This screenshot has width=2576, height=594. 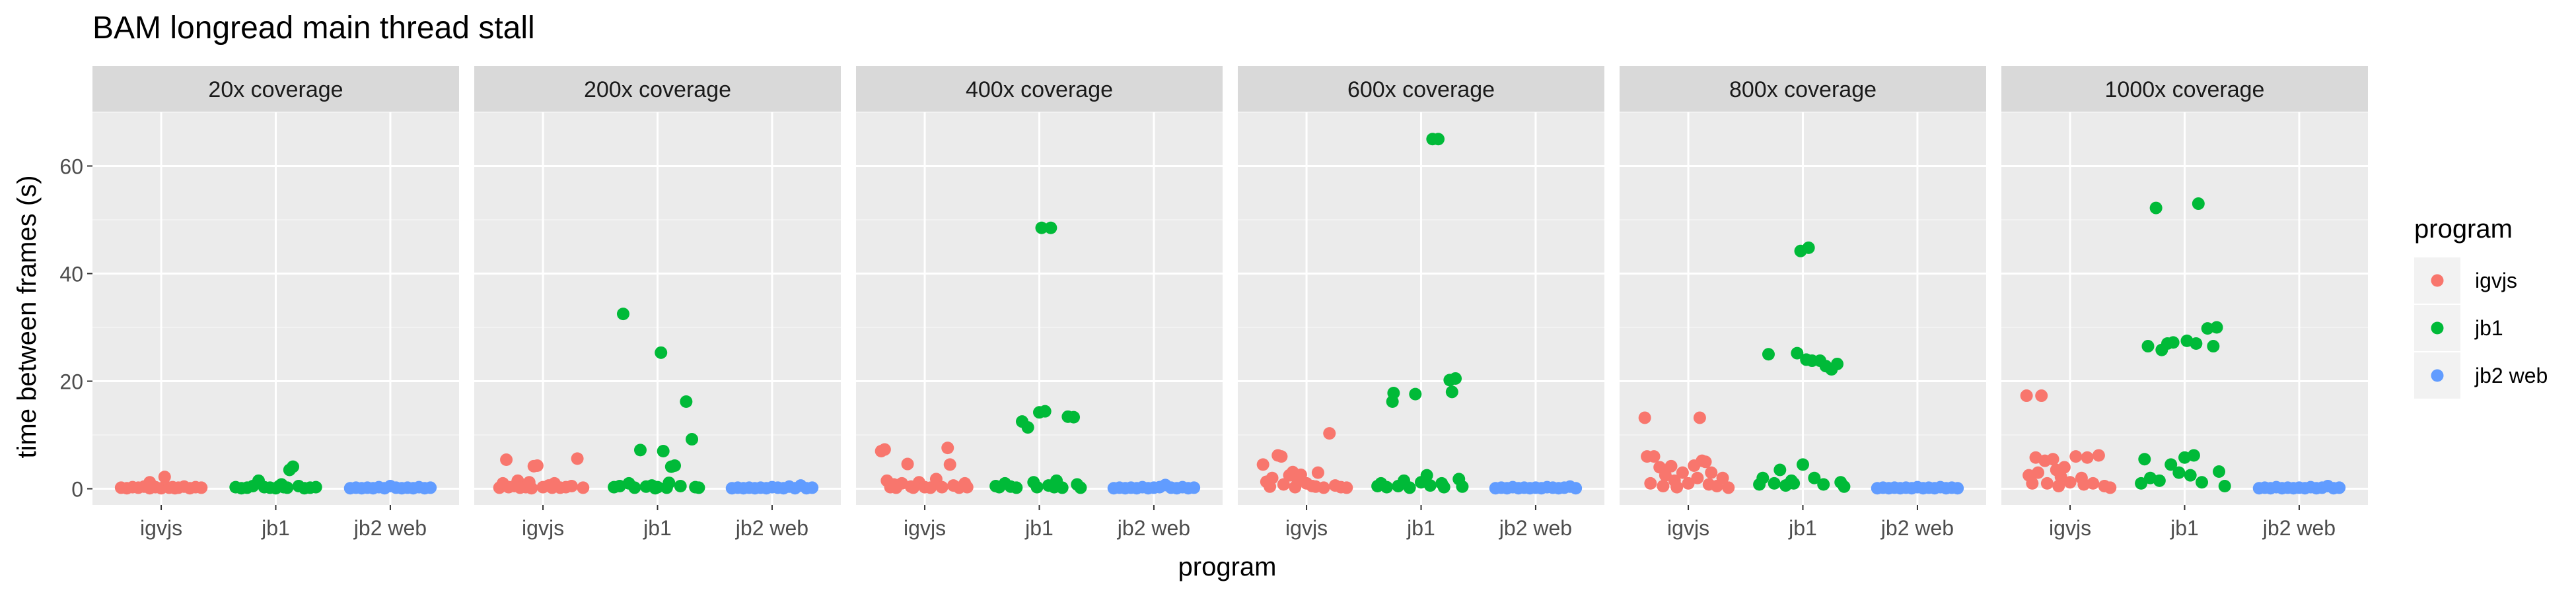 What do you see at coordinates (28, 316) in the screenshot?
I see `y-axis-title: time between frames (s)` at bounding box center [28, 316].